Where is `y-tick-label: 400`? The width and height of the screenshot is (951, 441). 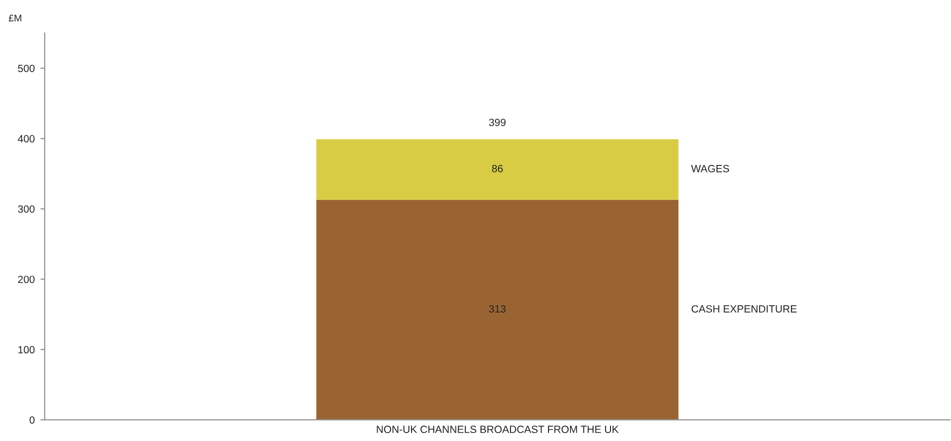
y-tick-label: 400 is located at coordinates (26, 138).